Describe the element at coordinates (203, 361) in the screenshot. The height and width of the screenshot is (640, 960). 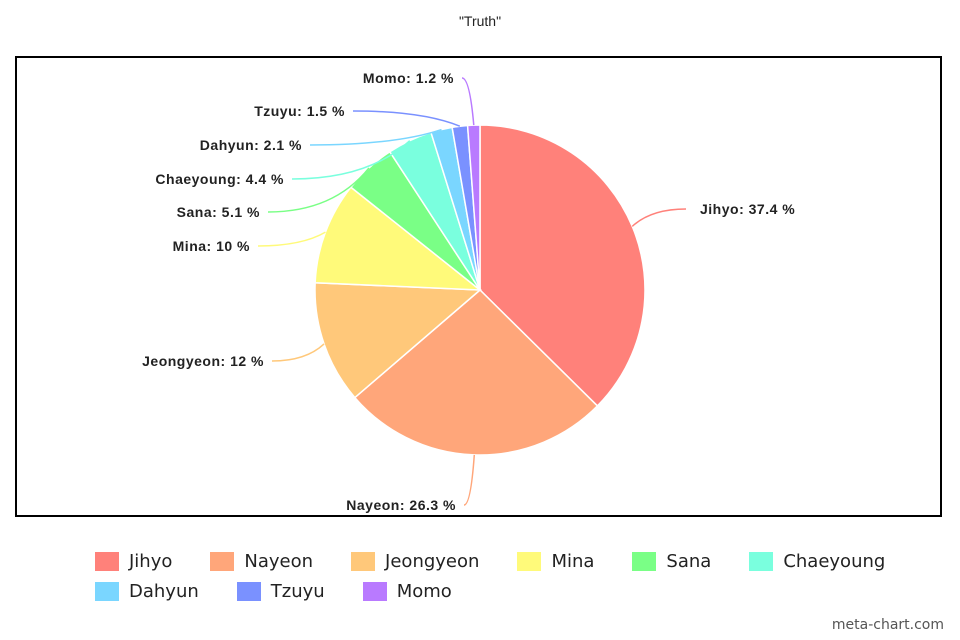
I see `slice-label-jeongyeon: Jeongyeon: 12 %` at that location.